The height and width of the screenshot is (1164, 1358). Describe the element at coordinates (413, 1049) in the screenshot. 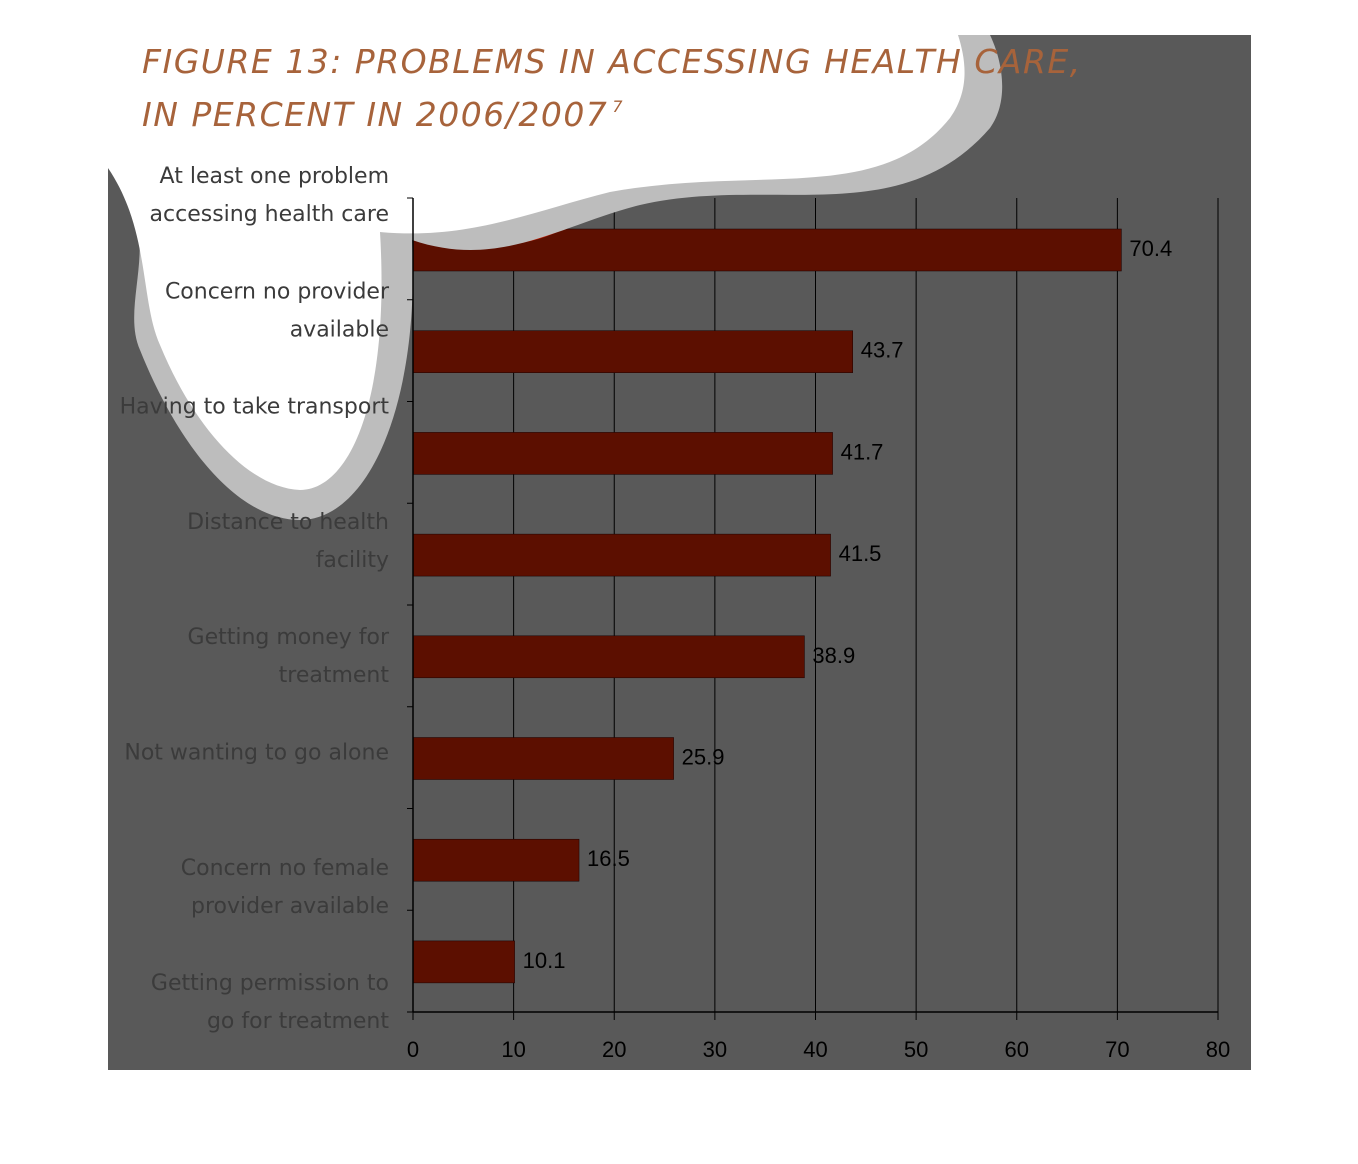

I see `x-tick-label: 0` at that location.